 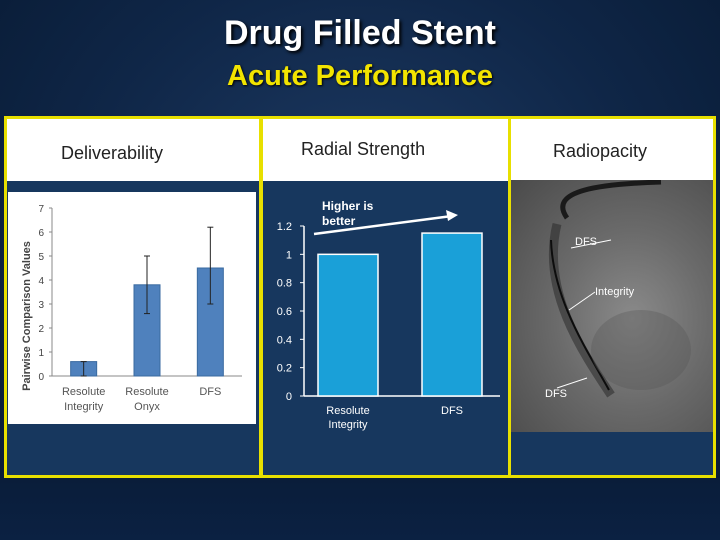 What do you see at coordinates (615, 292) in the screenshot?
I see `integrity-label: Integrity` at bounding box center [615, 292].